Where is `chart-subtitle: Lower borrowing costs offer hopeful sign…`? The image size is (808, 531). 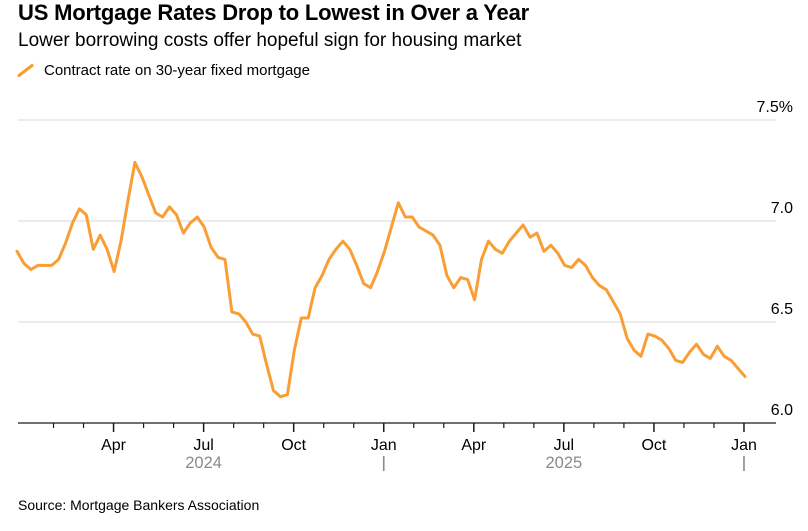
chart-subtitle: Lower borrowing costs offer hopeful sign… is located at coordinates (270, 40).